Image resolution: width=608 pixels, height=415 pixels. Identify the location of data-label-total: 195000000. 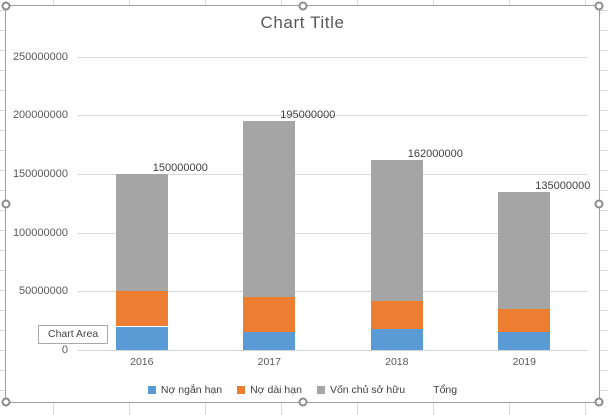
(308, 115).